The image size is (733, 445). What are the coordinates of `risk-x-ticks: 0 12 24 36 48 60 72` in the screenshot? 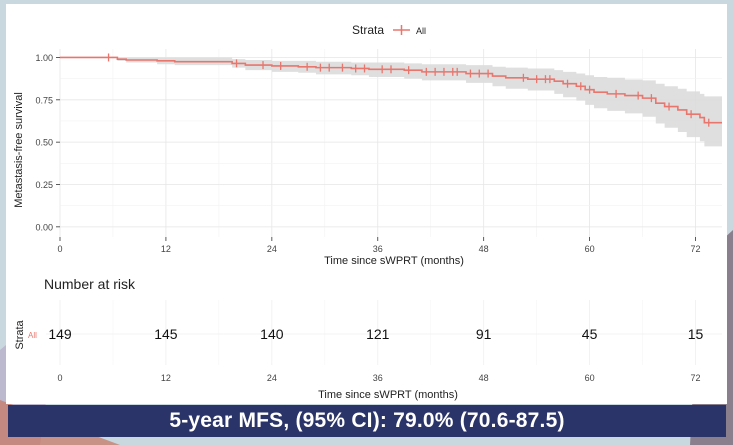 It's located at (378, 378).